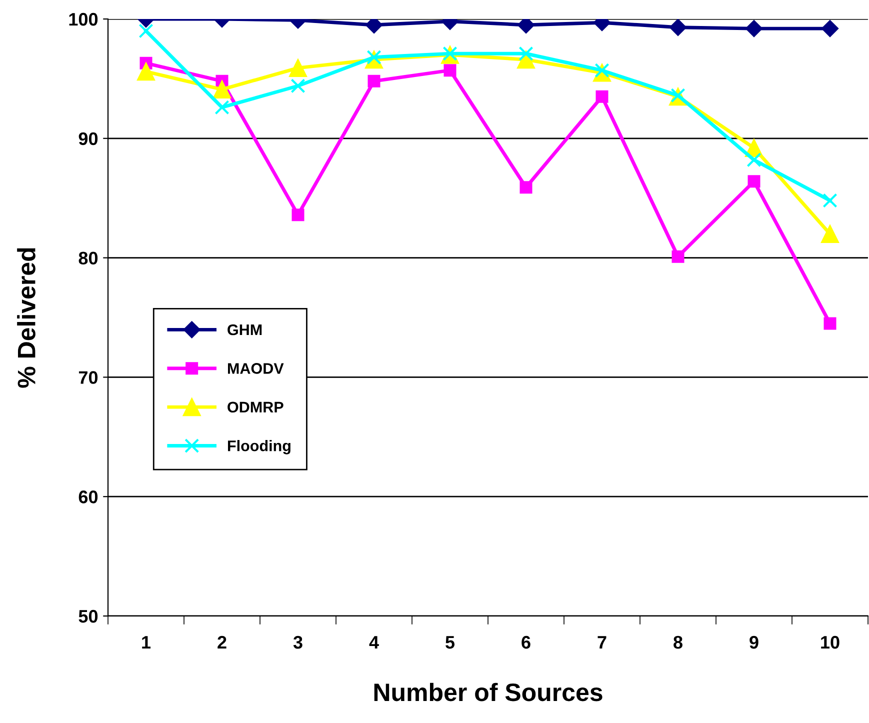 This screenshot has height=723, width=869. I want to click on y-tick-label: 90, so click(88, 139).